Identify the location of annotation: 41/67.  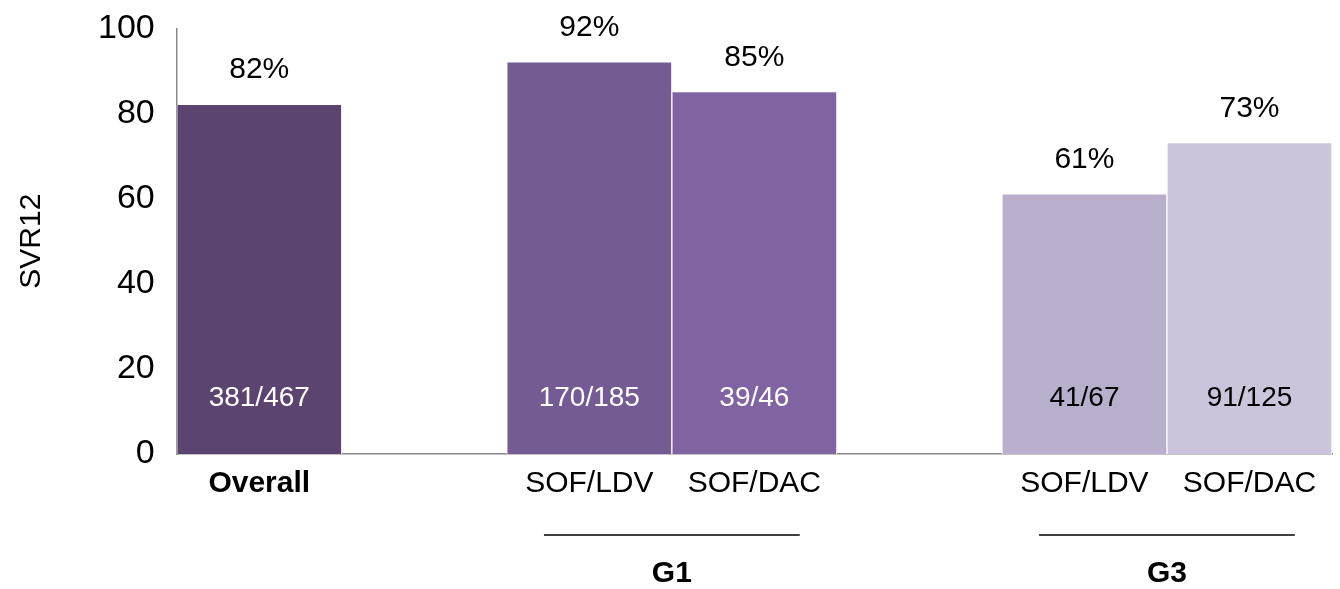
(1084, 396).